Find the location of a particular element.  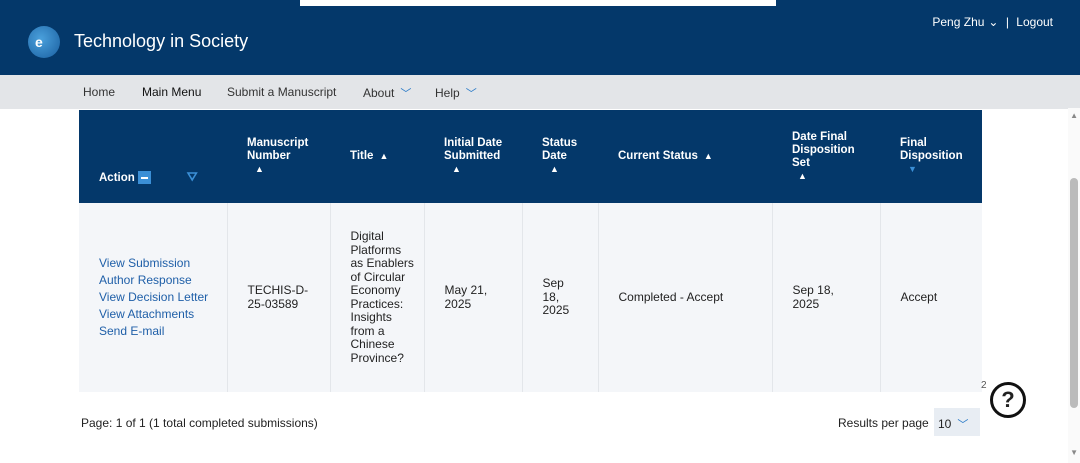

header-label: Current Status is located at coordinates (658, 156).